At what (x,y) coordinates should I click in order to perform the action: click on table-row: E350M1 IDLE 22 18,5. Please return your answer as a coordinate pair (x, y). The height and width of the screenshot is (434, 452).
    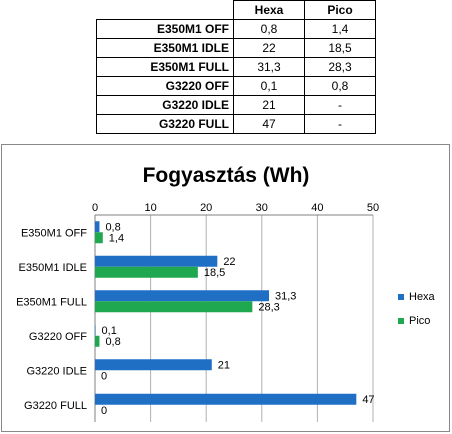
    Looking at the image, I should click on (236, 48).